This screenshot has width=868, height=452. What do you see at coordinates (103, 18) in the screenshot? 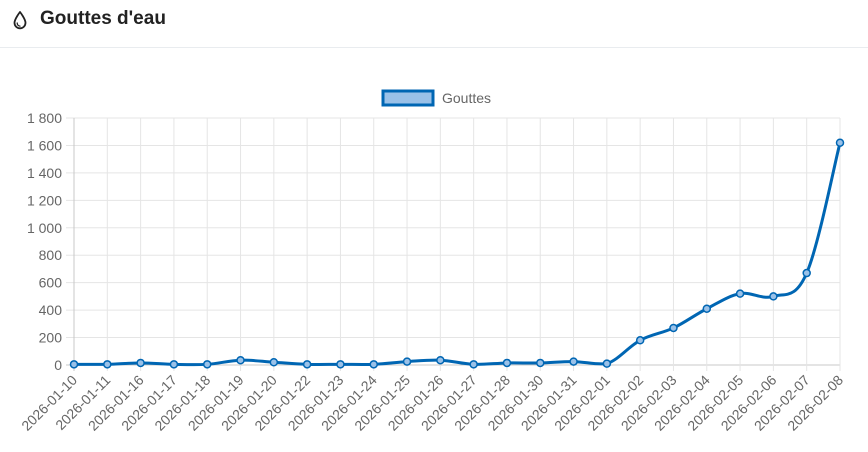
I see `page-title: Gouttes d'eau` at bounding box center [103, 18].